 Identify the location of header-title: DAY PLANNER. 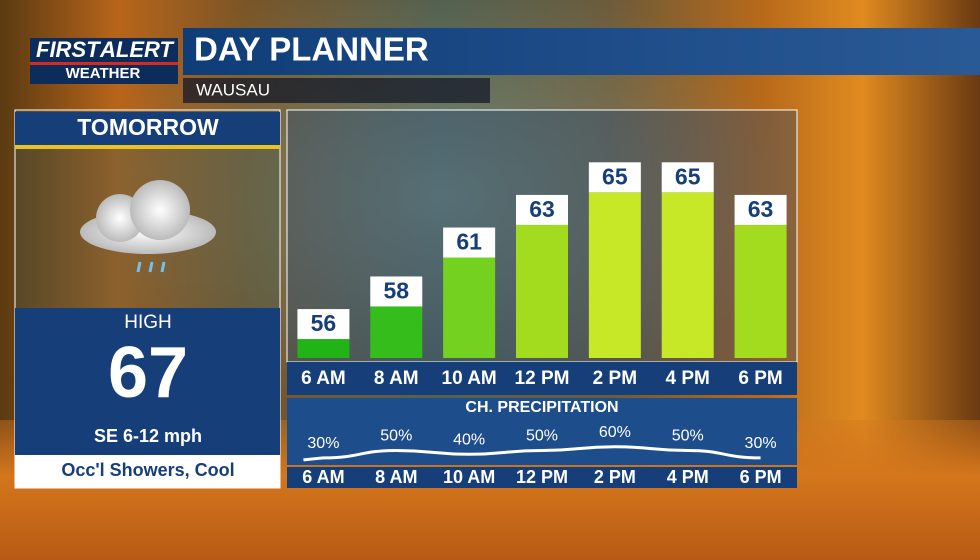
(311, 49).